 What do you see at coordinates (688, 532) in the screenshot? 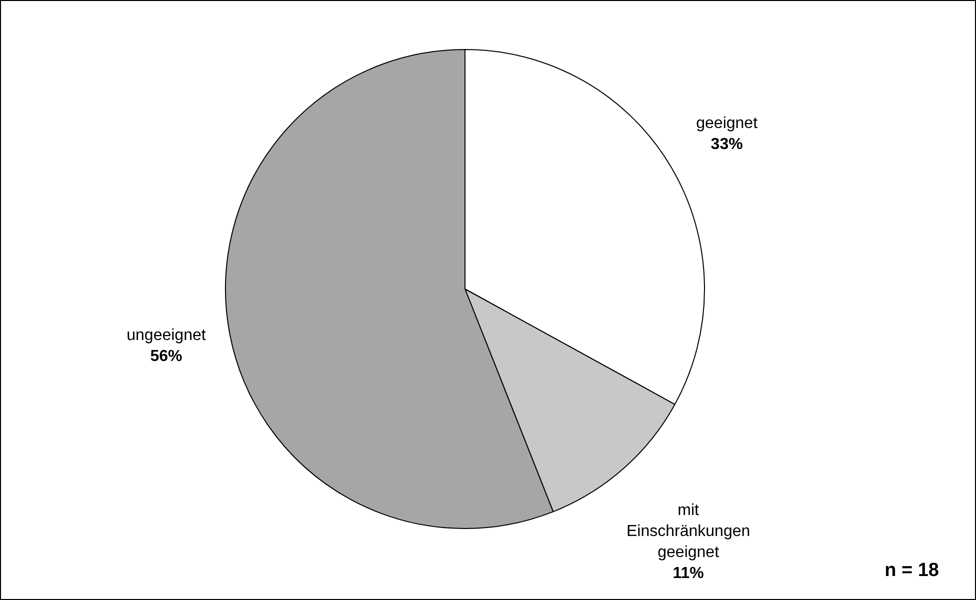
I see `slice-label: mit Einschränkungen geeignet` at bounding box center [688, 532].